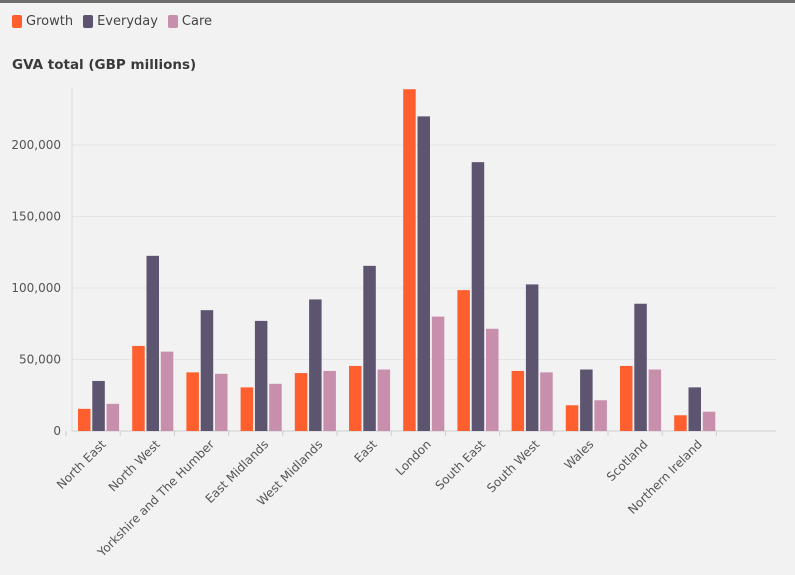 Image resolution: width=795 pixels, height=575 pixels. I want to click on y-tick-label: 200,000, so click(36, 145).